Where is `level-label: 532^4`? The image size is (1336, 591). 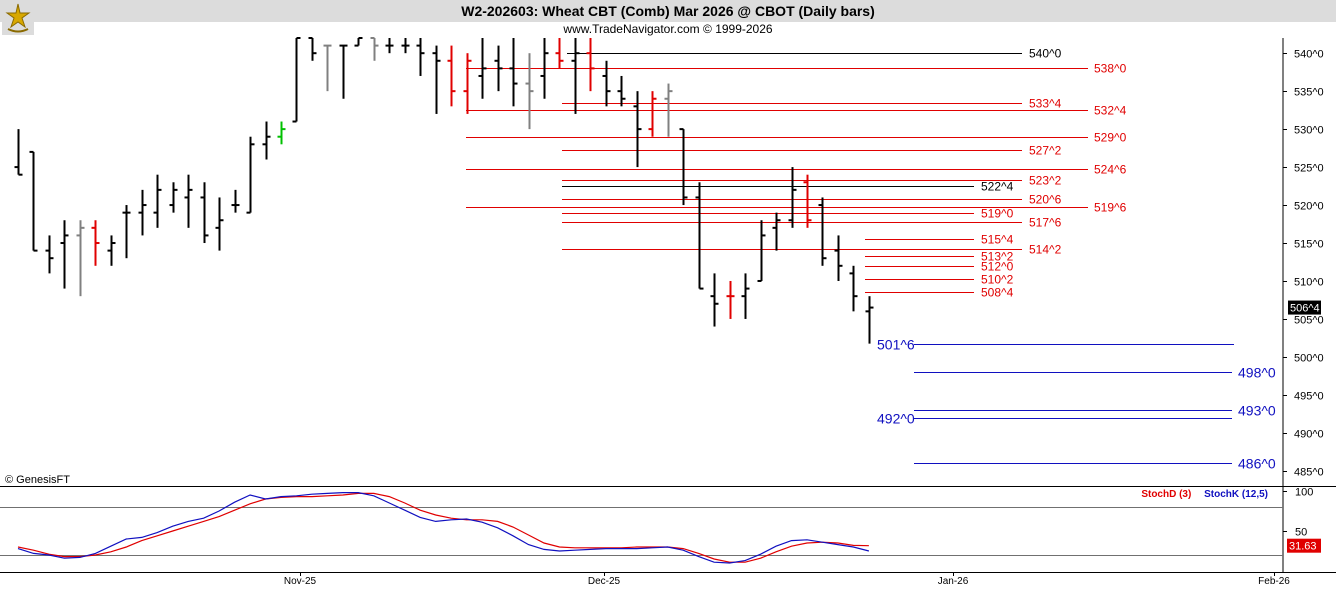
level-label: 532^4 is located at coordinates (1110, 111).